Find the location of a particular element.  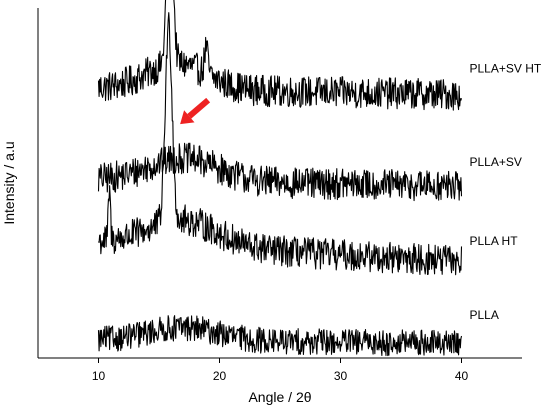

series-label-plla: PLLA is located at coordinates (484, 315).